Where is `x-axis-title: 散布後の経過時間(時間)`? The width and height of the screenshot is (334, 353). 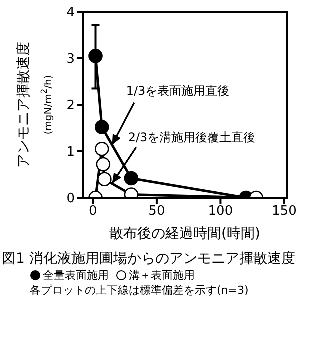
x-axis-title: 散布後の経過時間(時間) is located at coordinates (185, 234).